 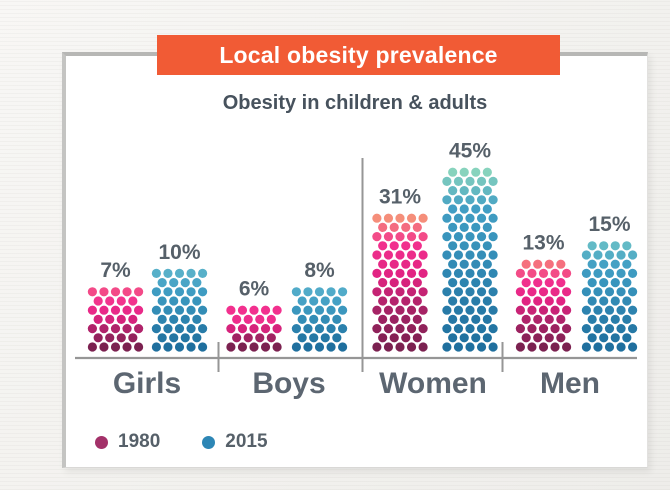 I want to click on legend-item-1980: 1980, so click(x=127, y=442).